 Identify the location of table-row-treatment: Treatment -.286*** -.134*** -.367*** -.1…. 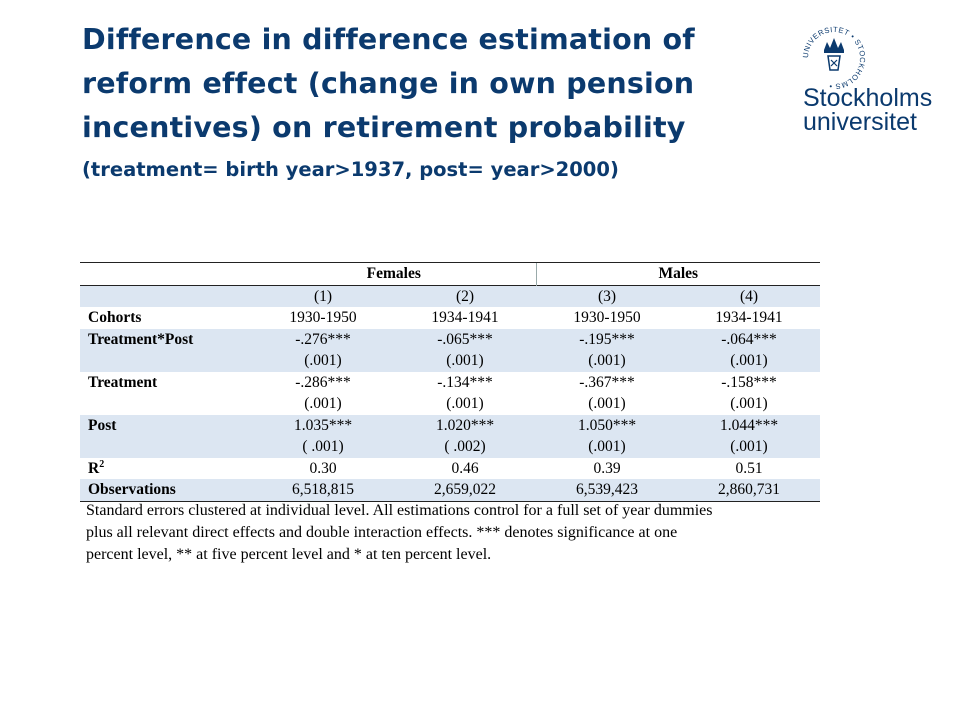
(450, 383).